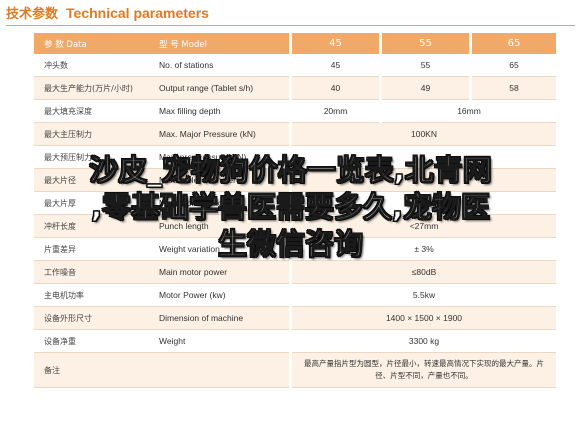  I want to click on row-value: 20mm, so click(335, 111).